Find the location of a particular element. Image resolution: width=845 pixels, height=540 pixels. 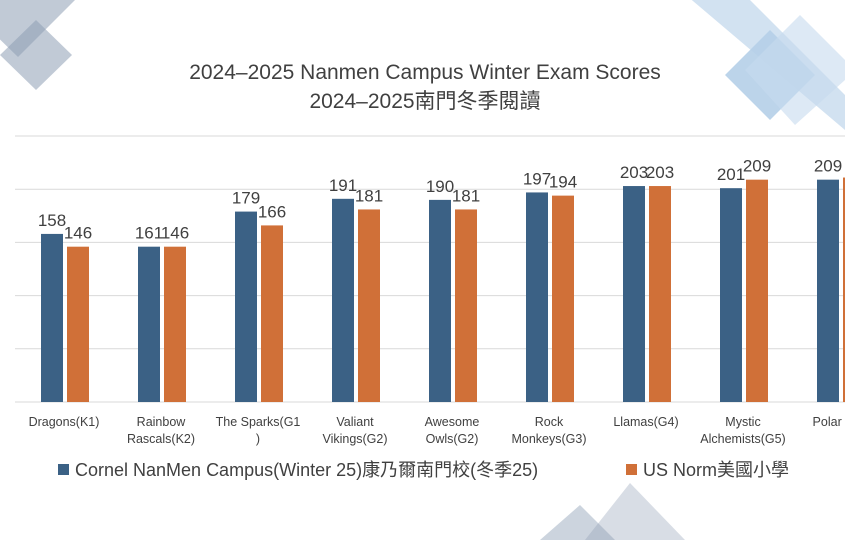

data-label-series2: 203 is located at coordinates (660, 172).